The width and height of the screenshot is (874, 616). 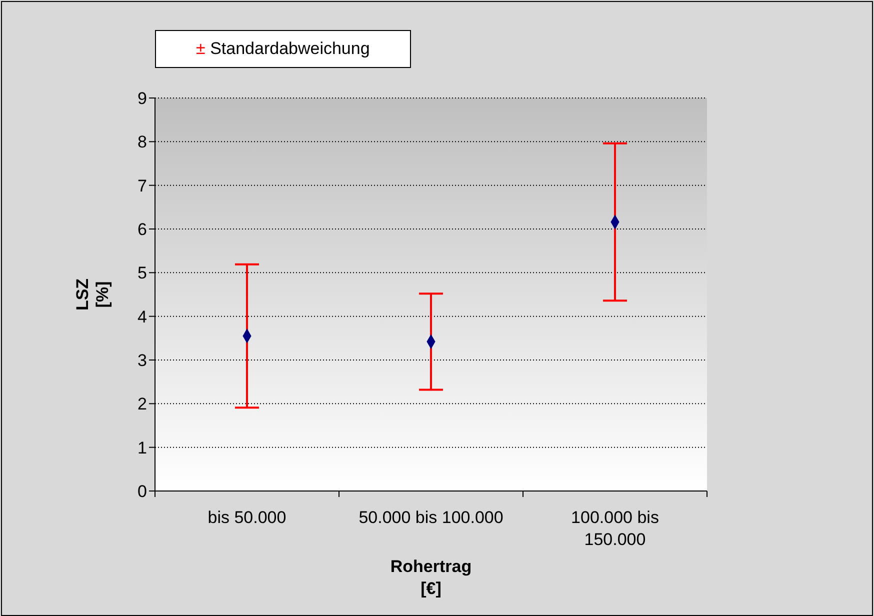 What do you see at coordinates (615, 528) in the screenshot?
I see `x-tick-label: 100.000 bis 150.000` at bounding box center [615, 528].